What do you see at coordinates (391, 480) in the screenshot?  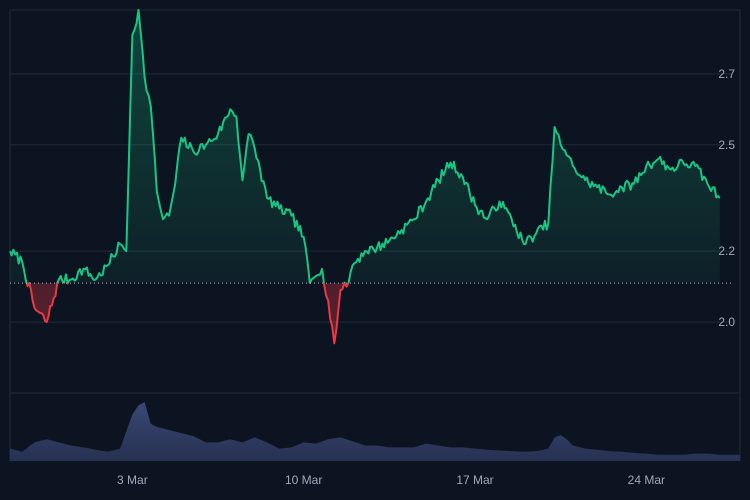 I see `x-axis: 3 Mar 10 Mar 17 Mar 24 Mar` at bounding box center [391, 480].